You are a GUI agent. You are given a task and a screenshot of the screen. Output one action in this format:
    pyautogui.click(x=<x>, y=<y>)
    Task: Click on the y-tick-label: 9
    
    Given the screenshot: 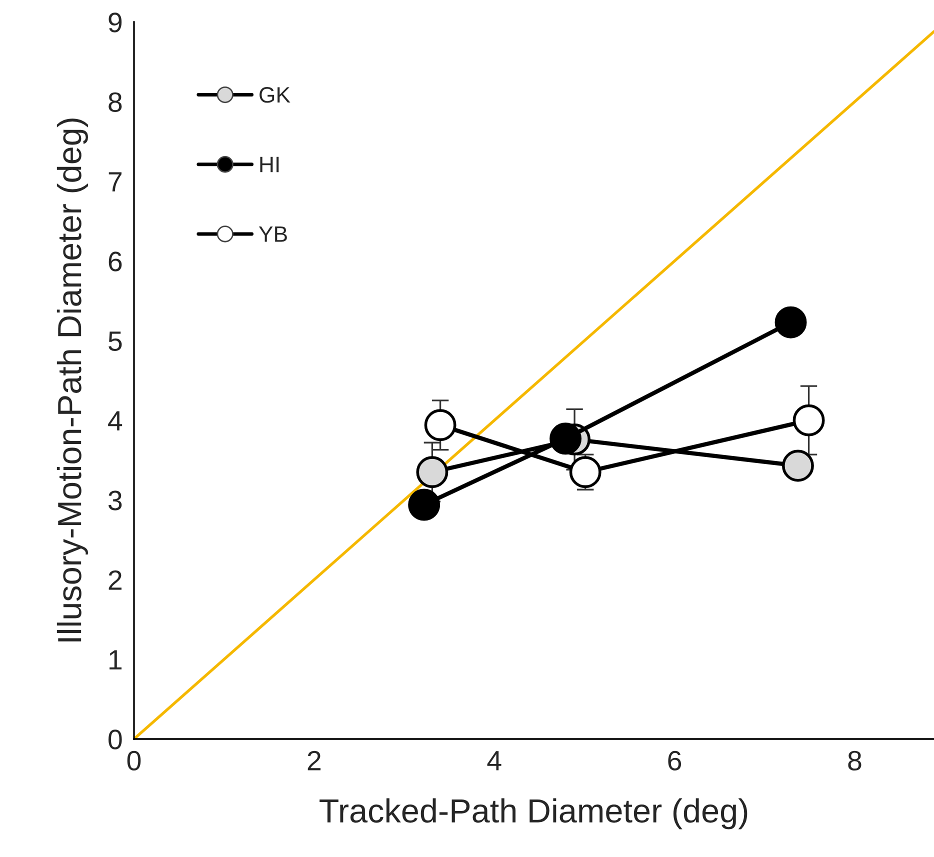 What is the action you would take?
    pyautogui.click(x=115, y=22)
    